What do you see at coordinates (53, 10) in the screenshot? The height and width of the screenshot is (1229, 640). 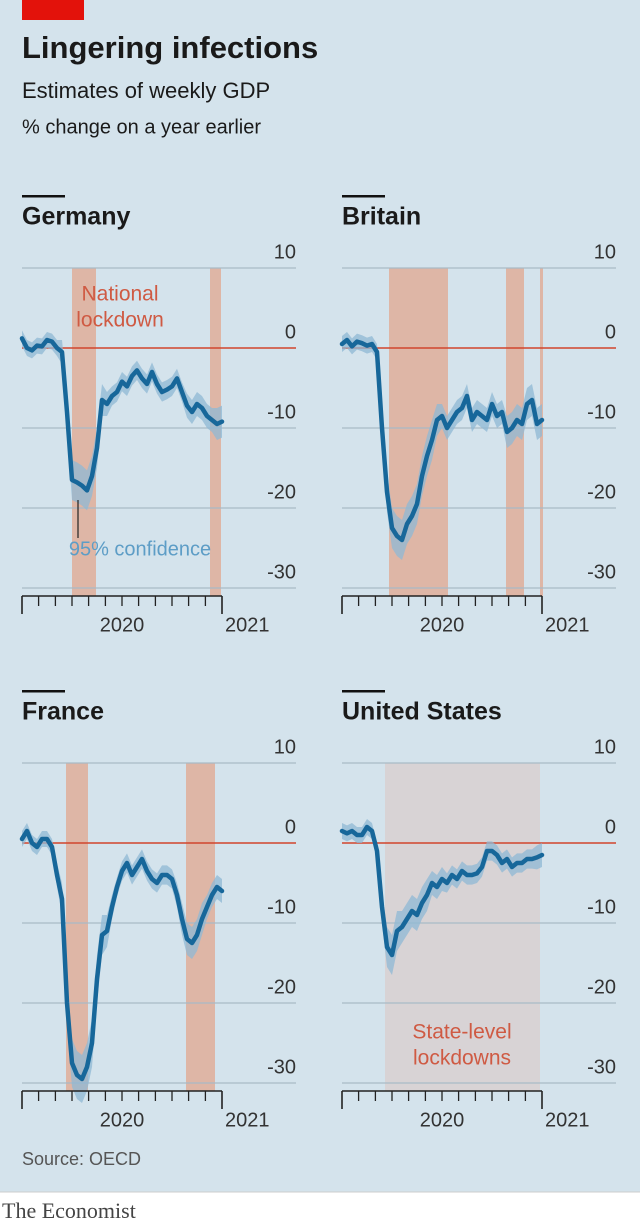 I see `red-tab` at bounding box center [53, 10].